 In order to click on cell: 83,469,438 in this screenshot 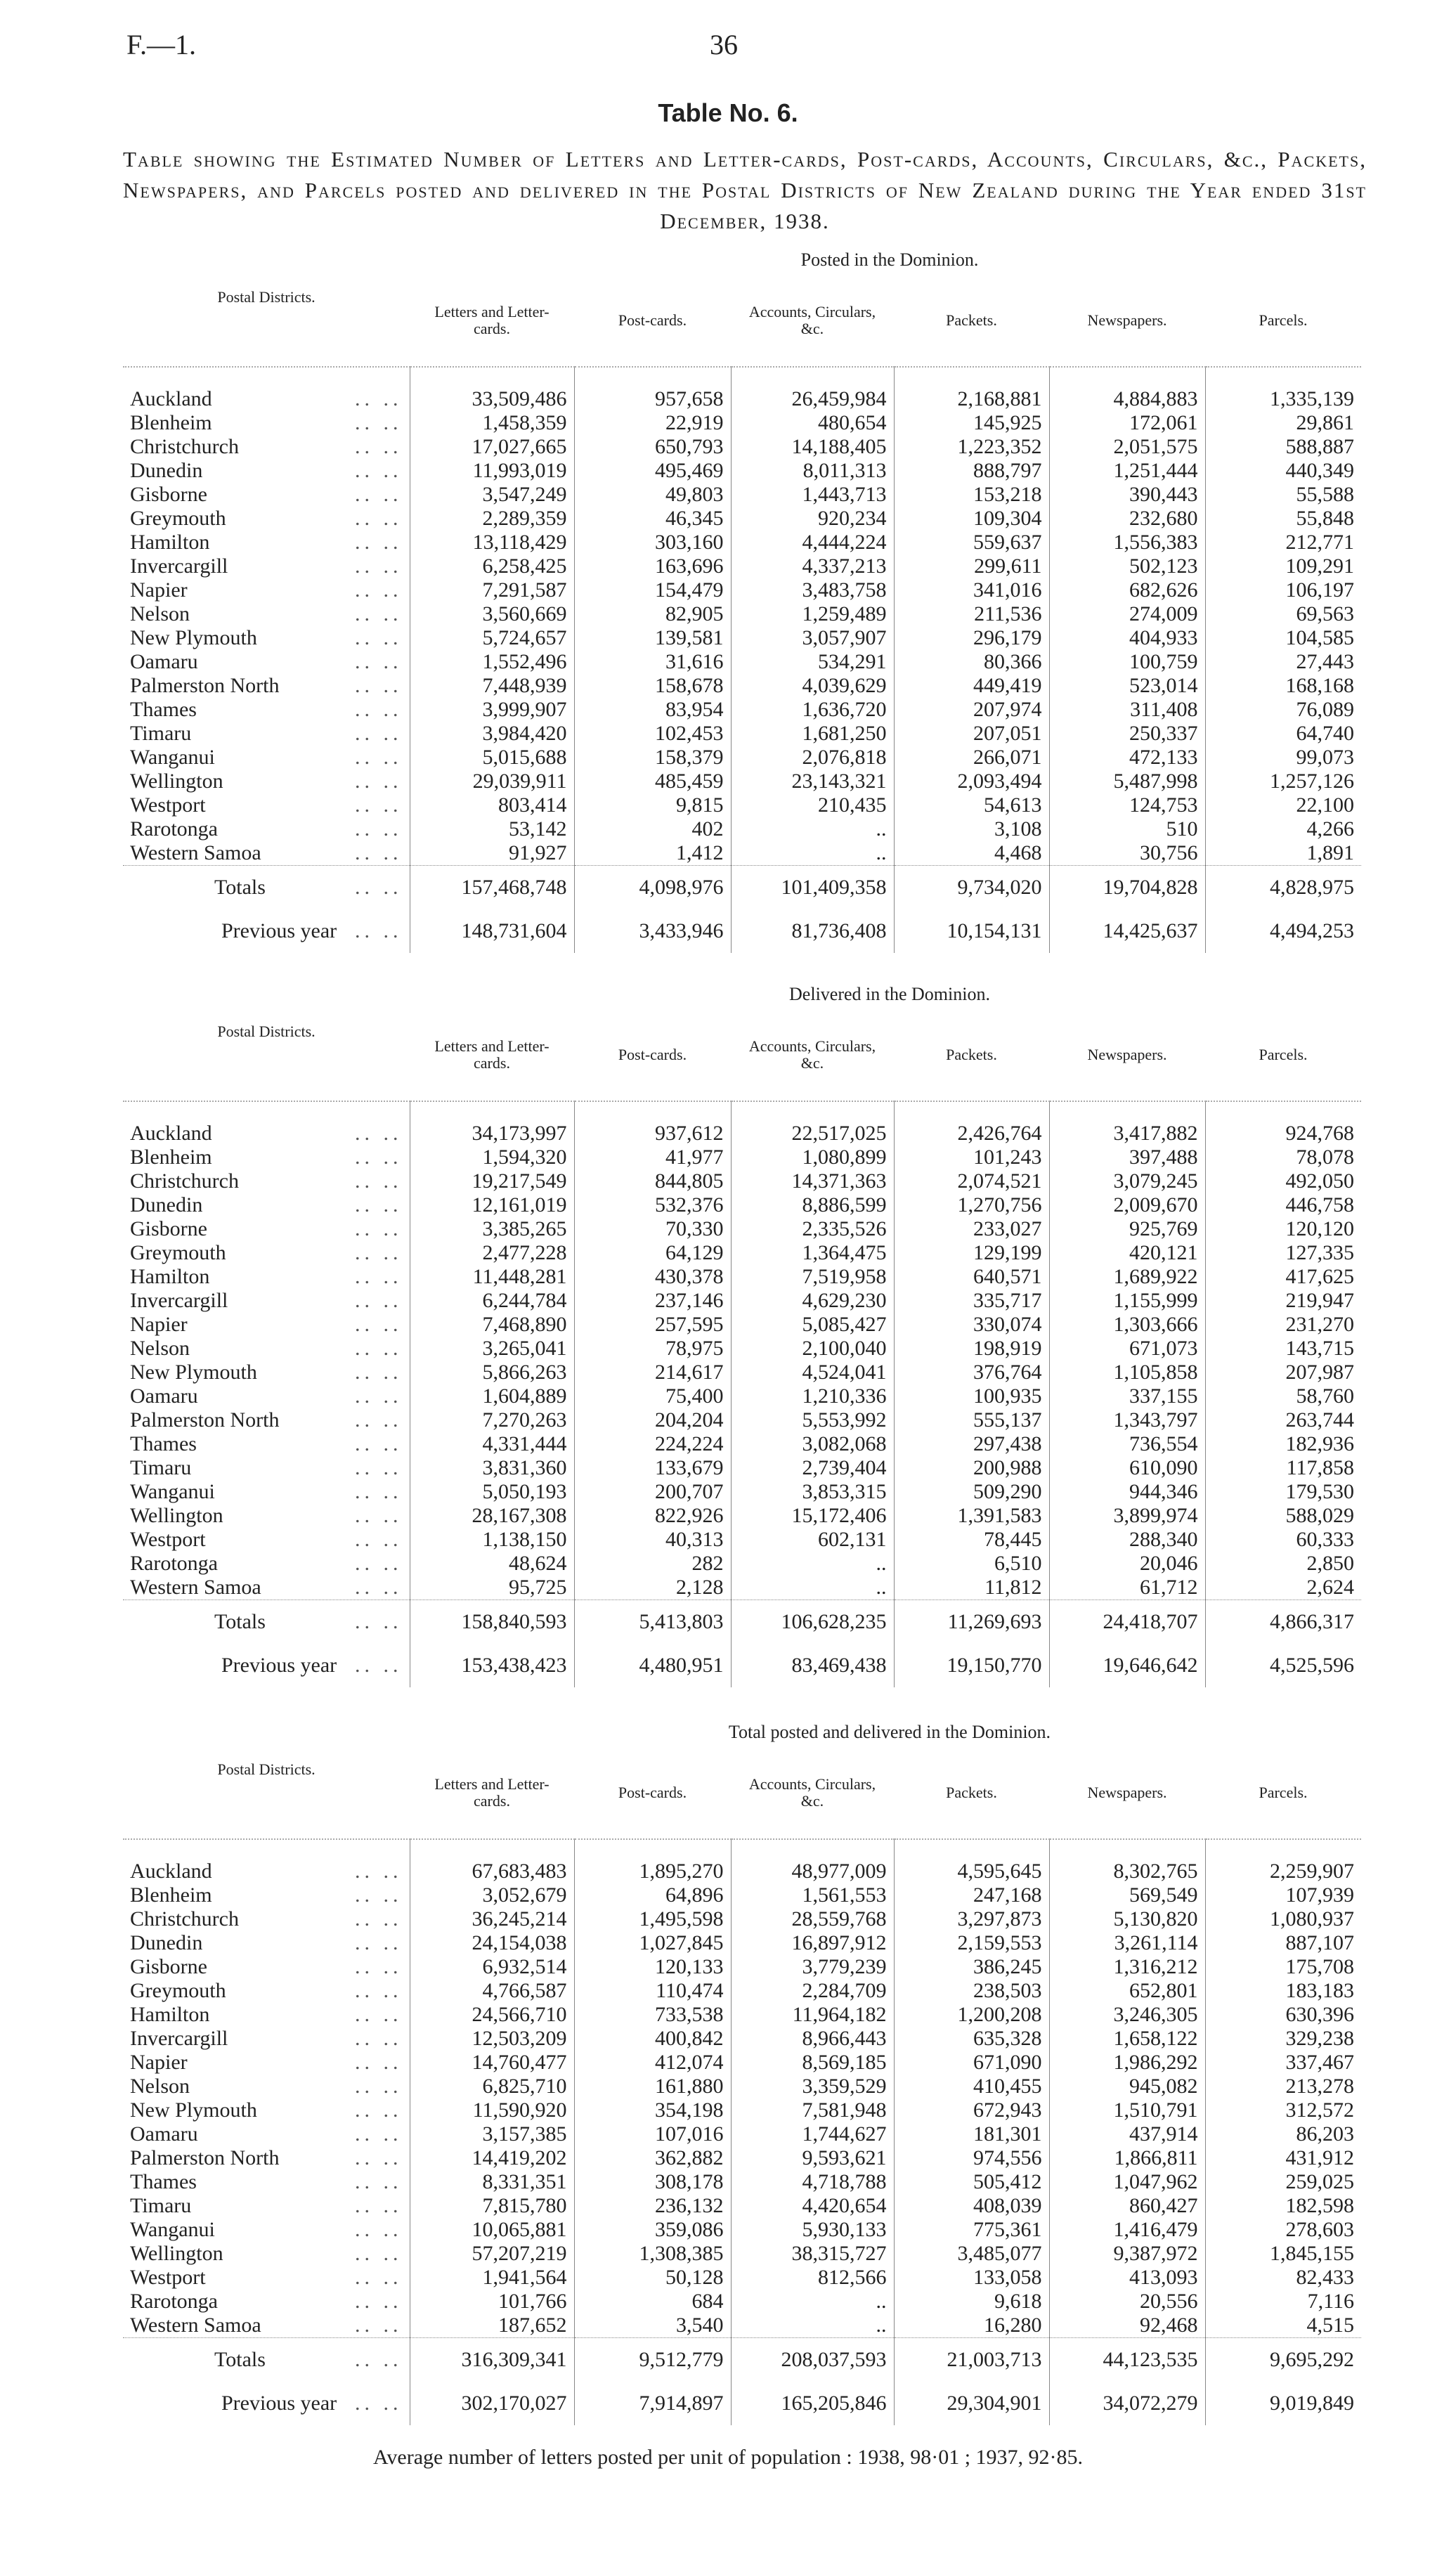, I will do `click(812, 1665)`.